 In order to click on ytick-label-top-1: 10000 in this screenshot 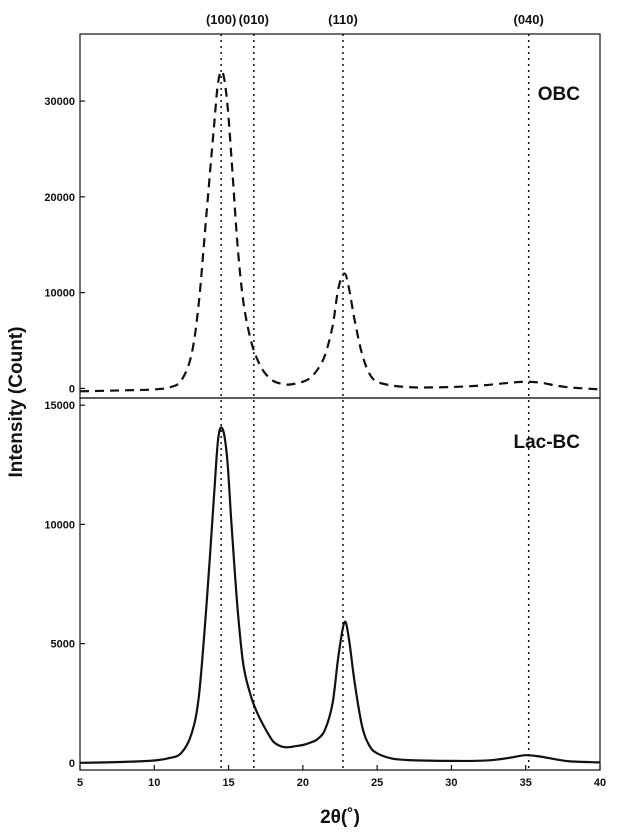, I will do `click(59, 294)`.